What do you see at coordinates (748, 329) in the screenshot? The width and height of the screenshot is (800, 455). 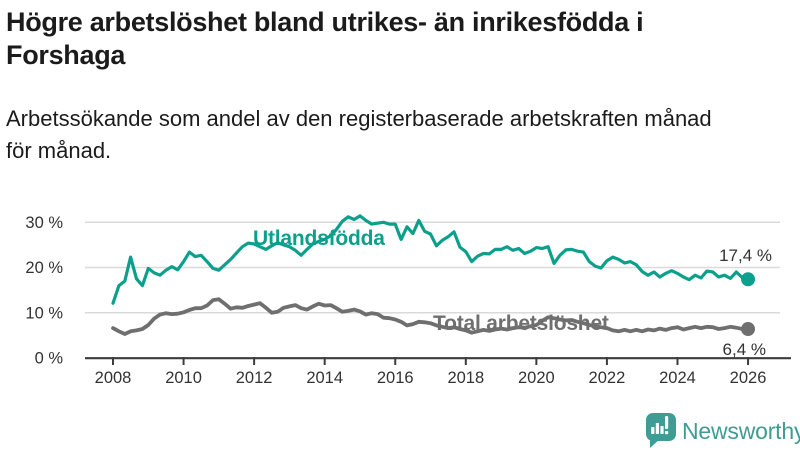 I see `series-end-dot-total` at bounding box center [748, 329].